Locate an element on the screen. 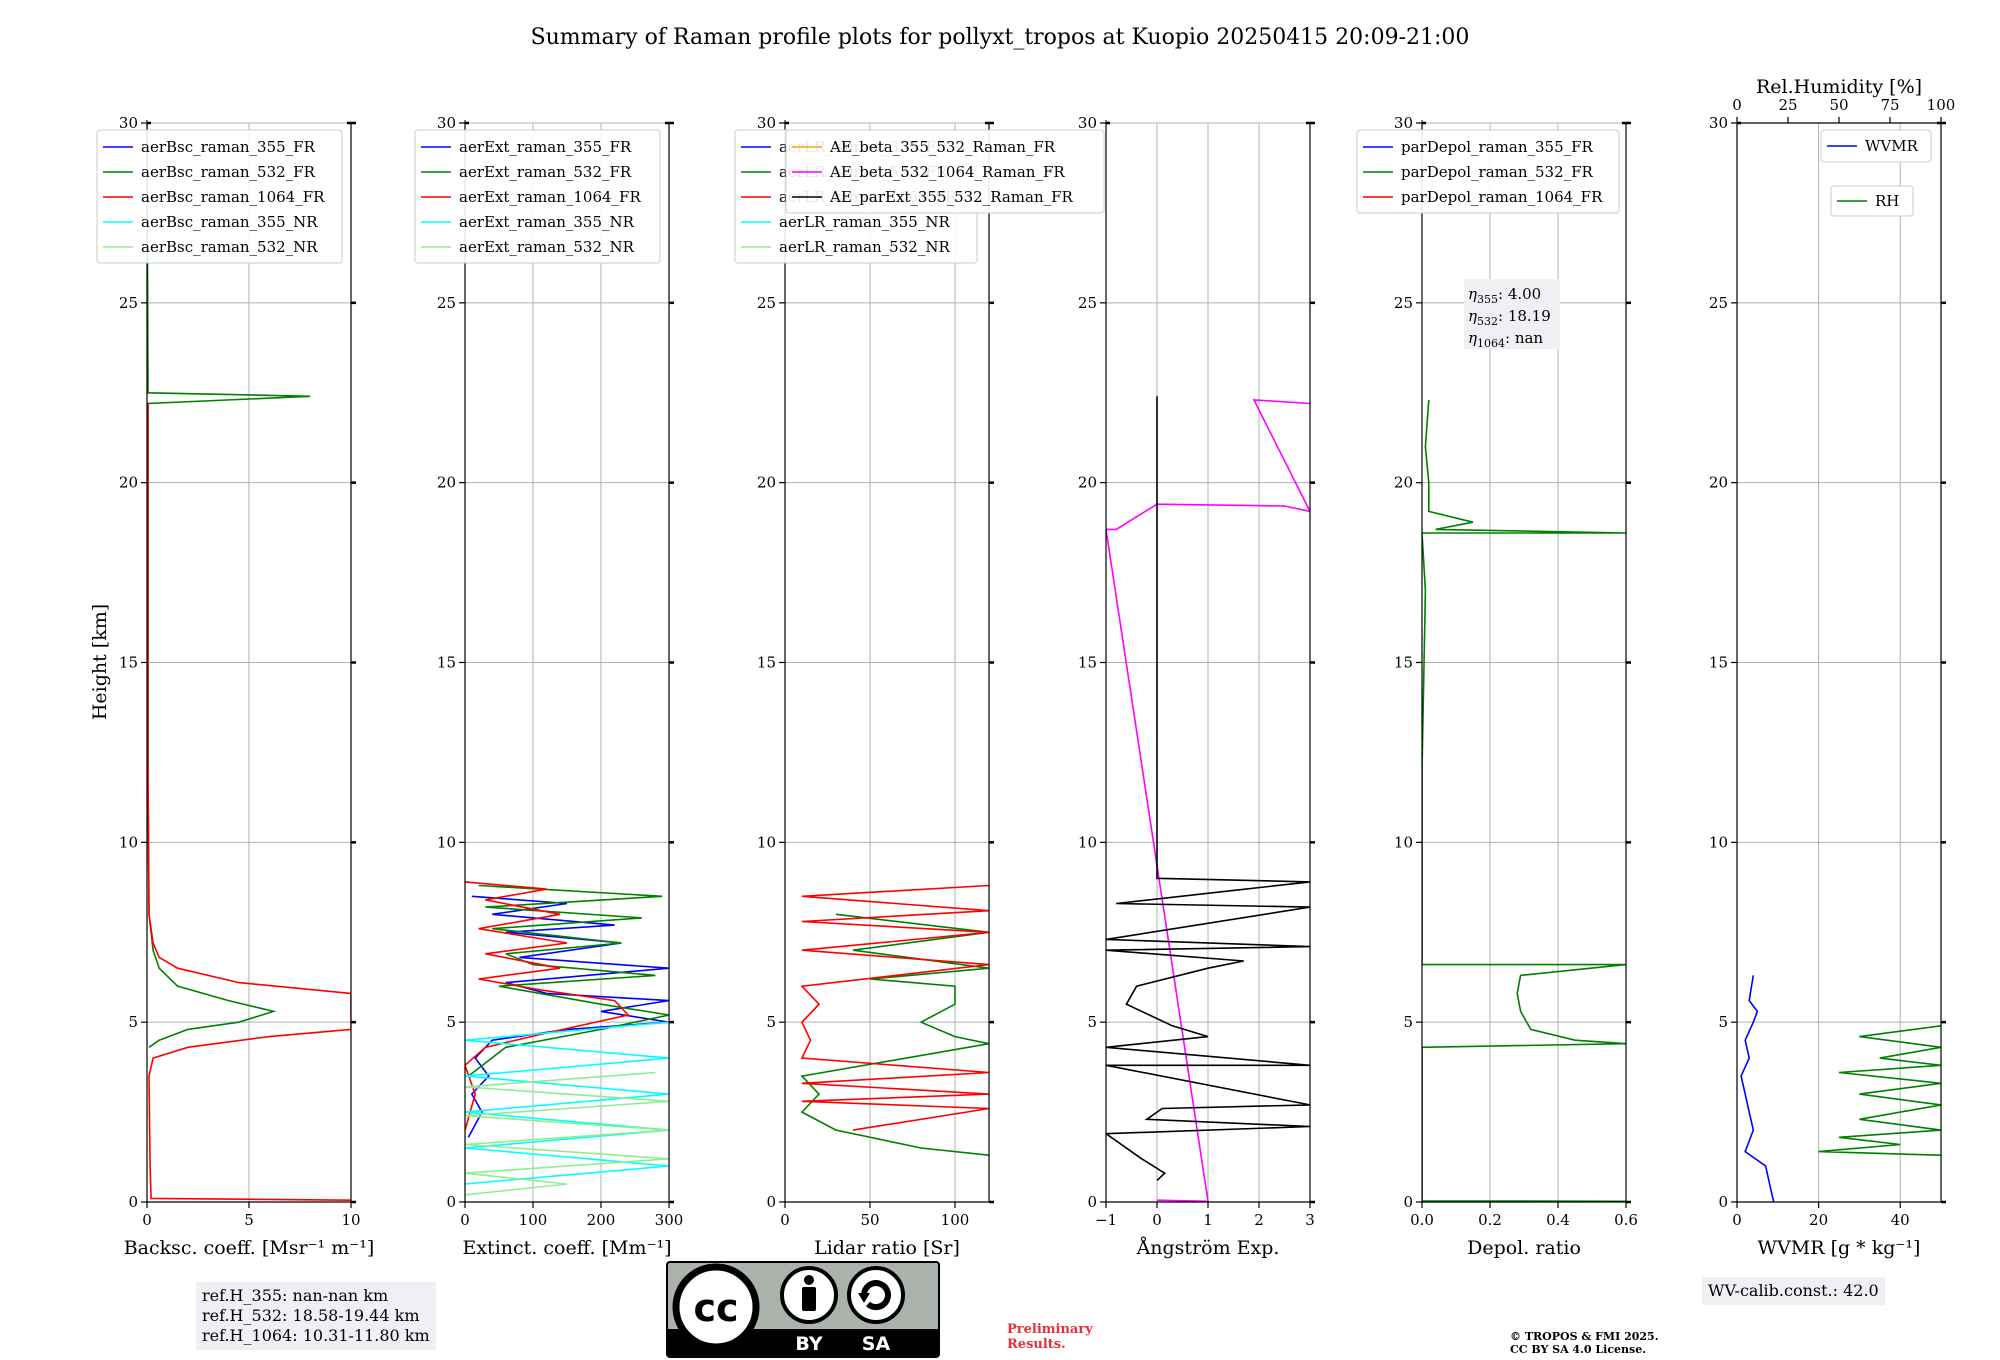 The height and width of the screenshot is (1360, 2000). eta-subscript: 355 is located at coordinates (1487, 299).